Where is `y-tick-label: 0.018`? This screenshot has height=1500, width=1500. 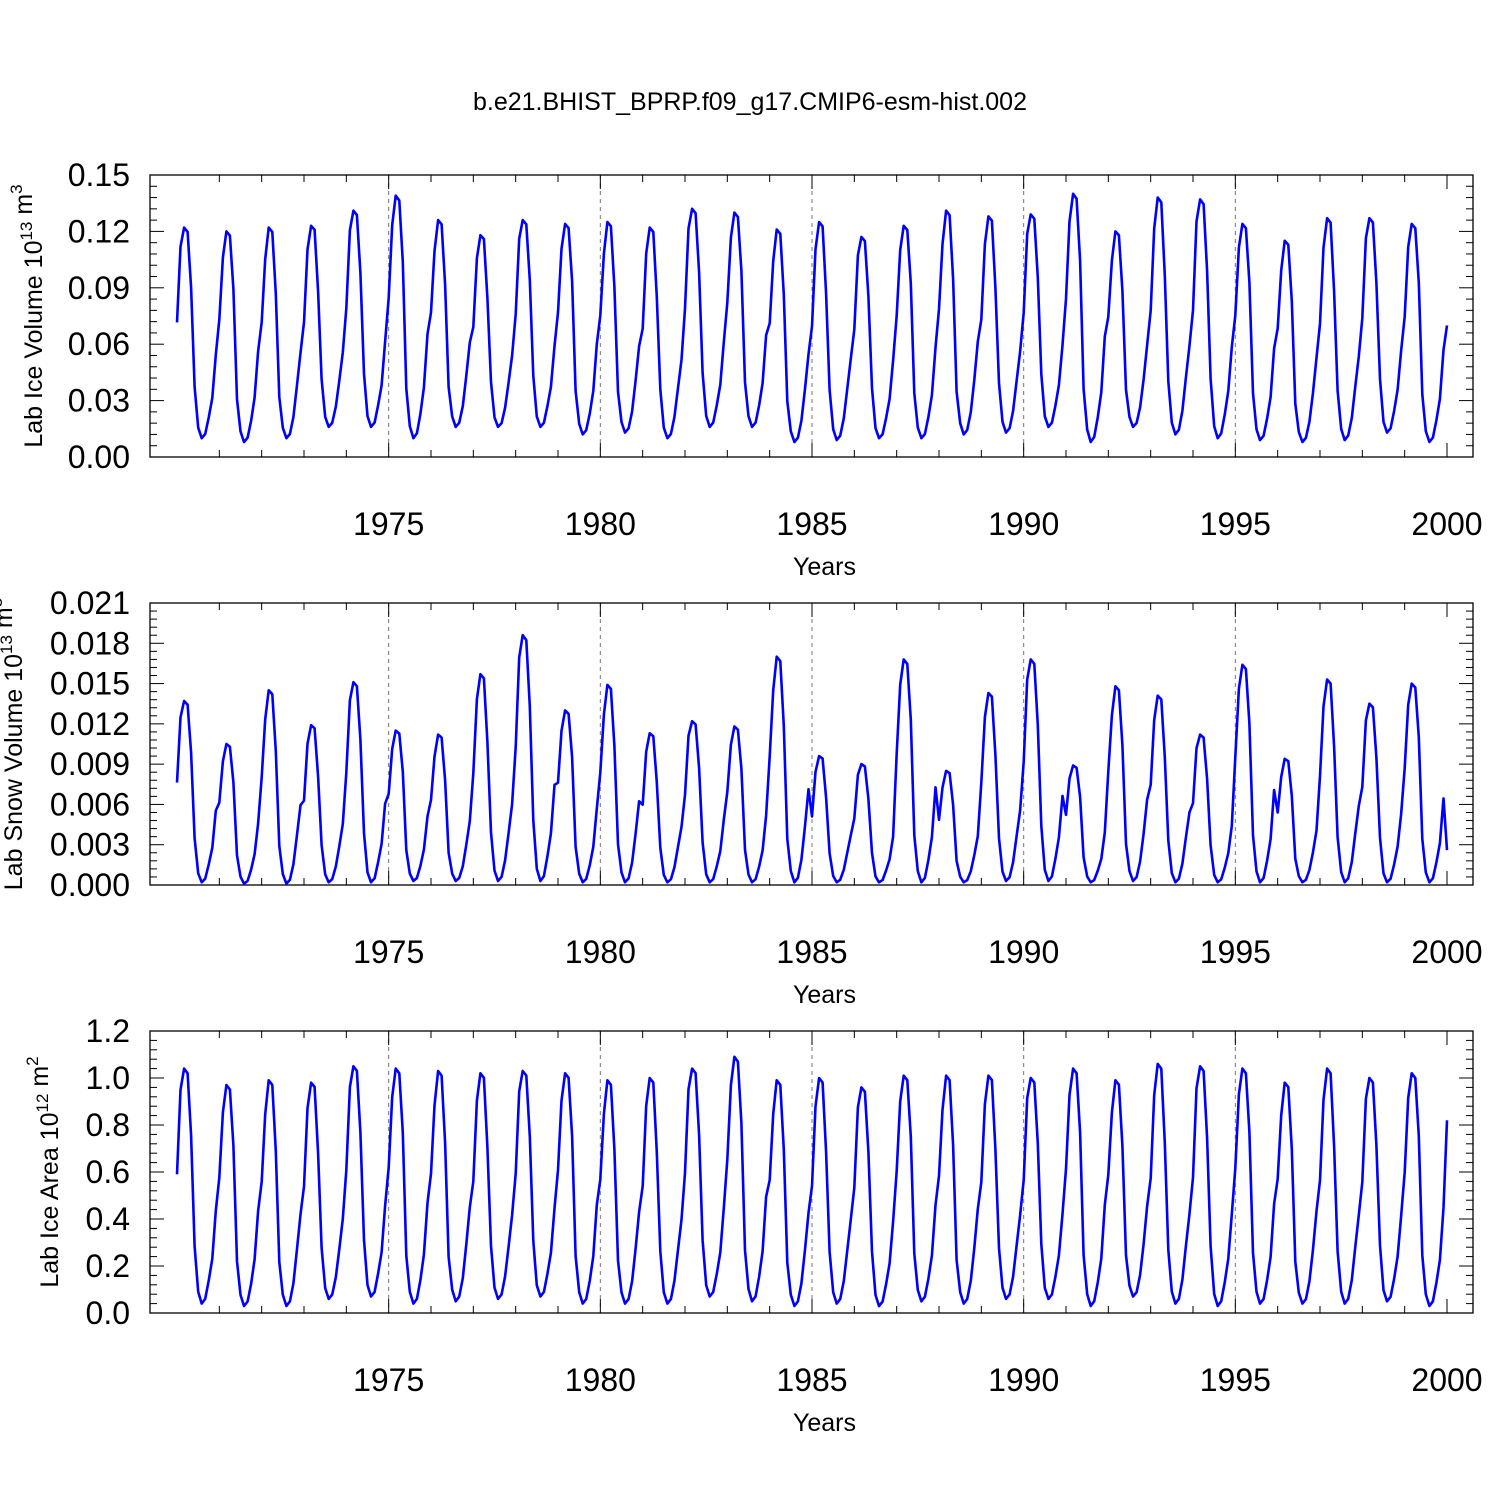 y-tick-label: 0.018 is located at coordinates (90, 643).